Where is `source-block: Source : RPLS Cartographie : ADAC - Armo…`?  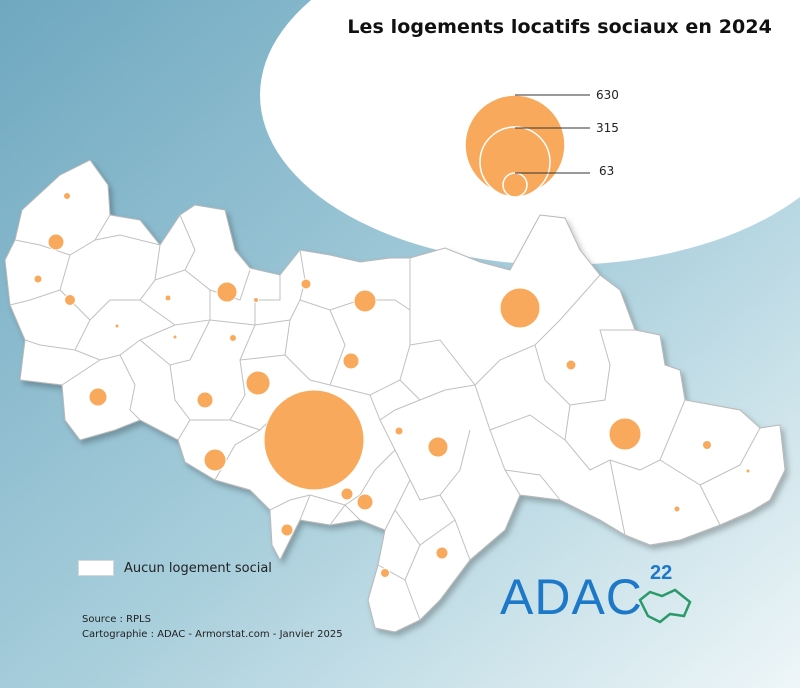
source-block: Source : RPLS Cartographie : ADAC - Armo… is located at coordinates (212, 627).